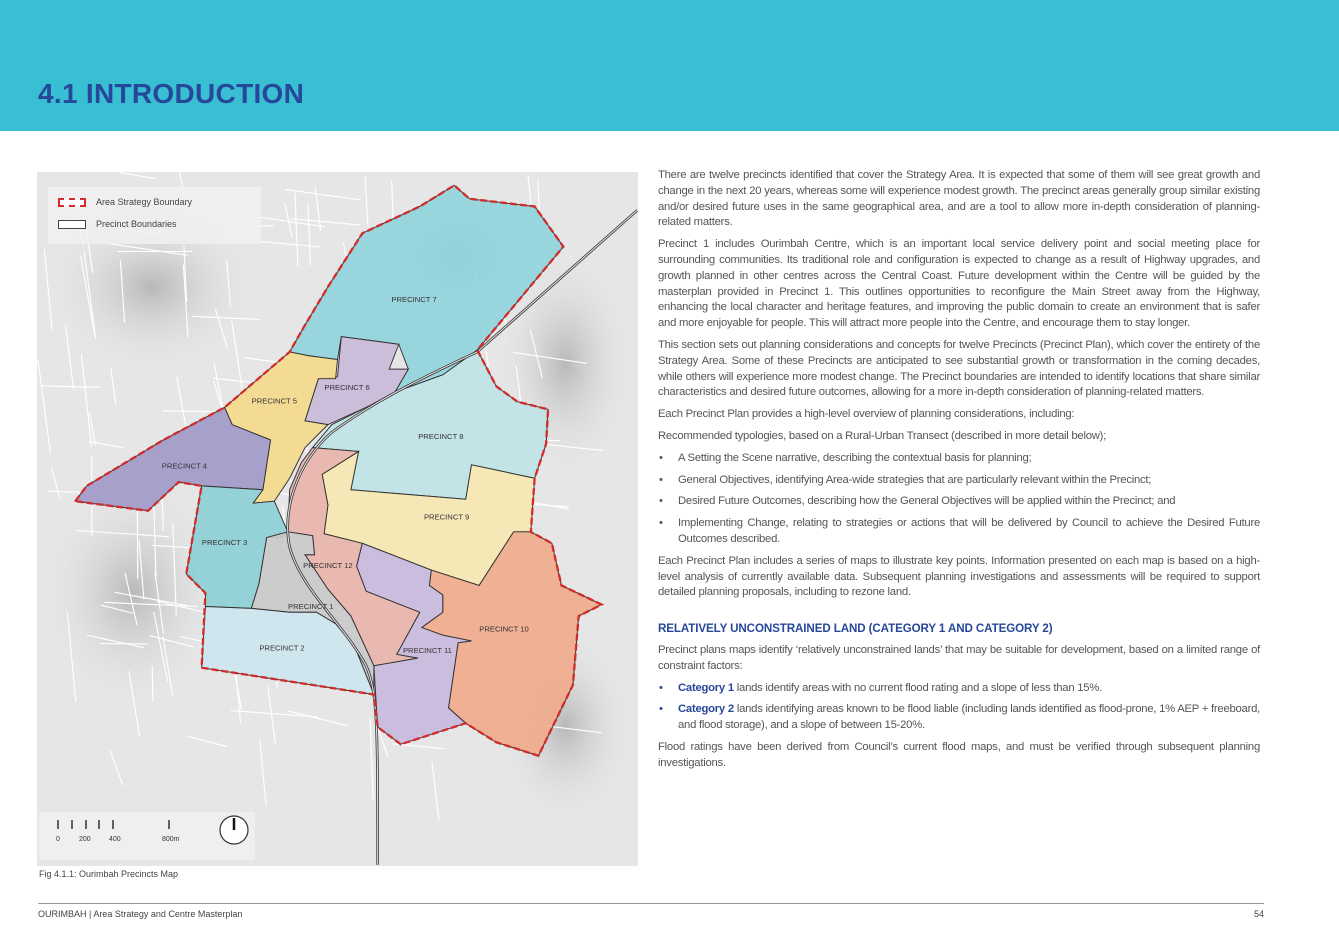  I want to click on precinct-label-p3: PRECINCT 3, so click(224, 542).